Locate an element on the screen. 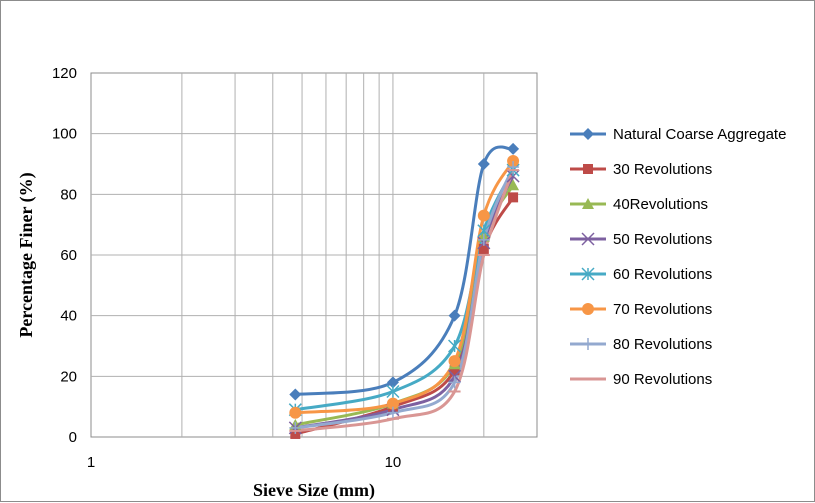  legend-label: 50 Revolutions is located at coordinates (662, 239).